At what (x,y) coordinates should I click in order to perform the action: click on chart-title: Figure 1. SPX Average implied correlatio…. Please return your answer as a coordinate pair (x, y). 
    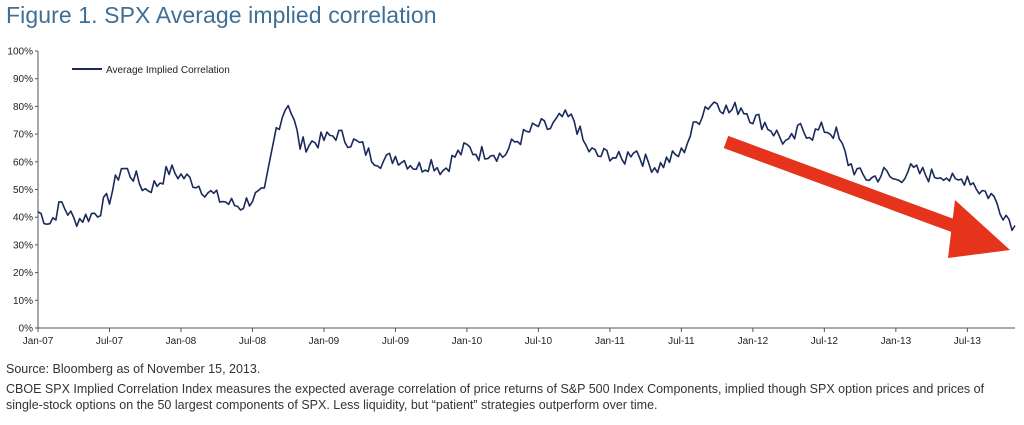
    Looking at the image, I should click on (221, 15).